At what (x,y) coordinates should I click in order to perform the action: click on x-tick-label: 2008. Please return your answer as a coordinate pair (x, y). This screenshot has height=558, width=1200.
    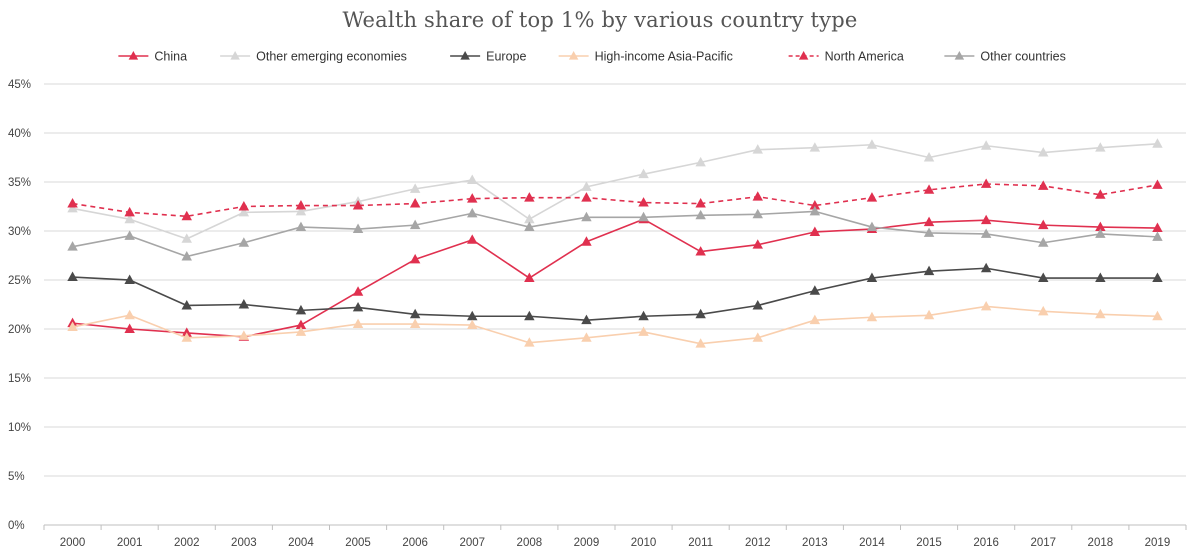
    Looking at the image, I should click on (530, 543).